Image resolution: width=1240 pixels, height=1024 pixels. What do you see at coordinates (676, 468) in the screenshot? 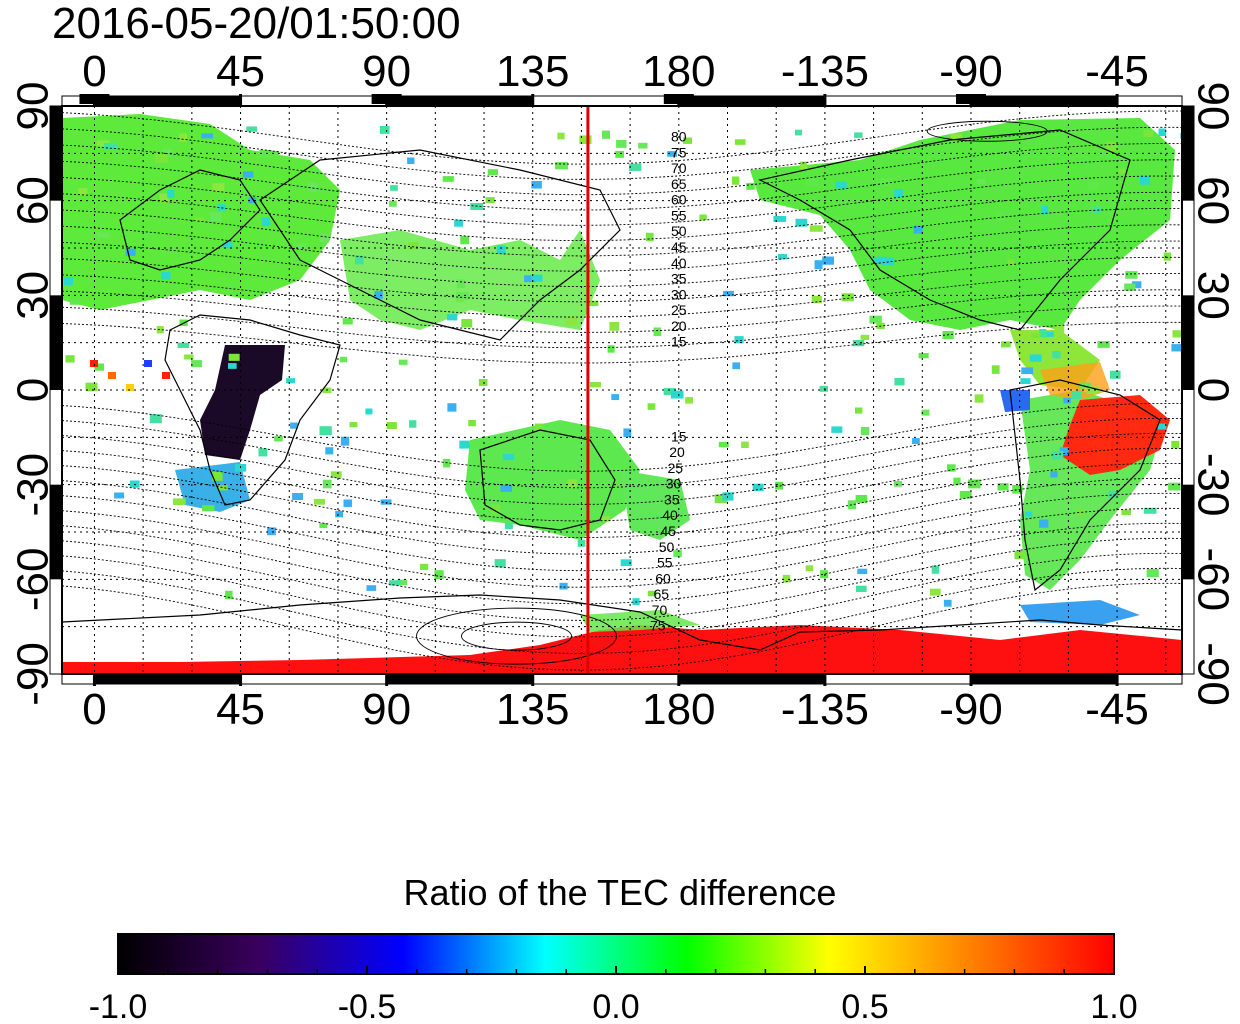
I see `contour-label: 25` at bounding box center [676, 468].